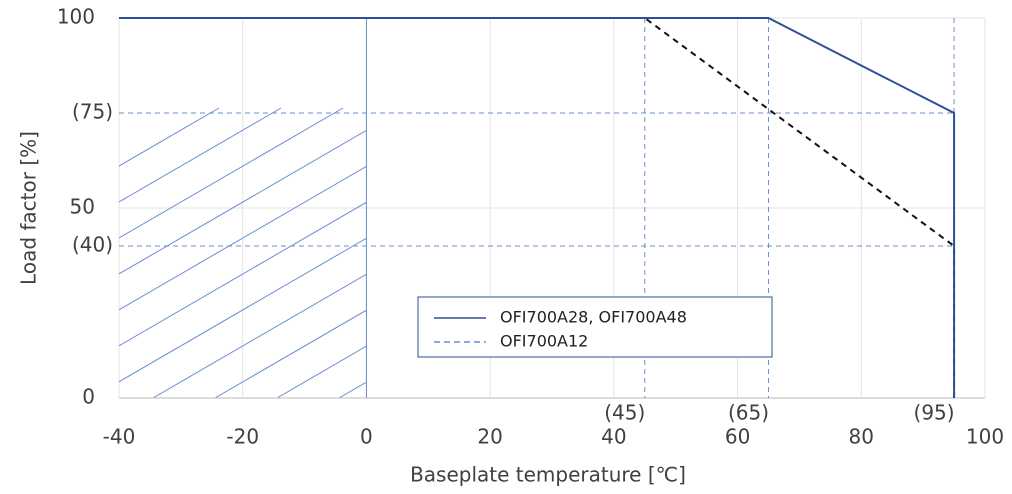 Image resolution: width=1012 pixels, height=494 pixels. I want to click on legend-label: OFI700A28, OFI700A48, so click(593, 317).